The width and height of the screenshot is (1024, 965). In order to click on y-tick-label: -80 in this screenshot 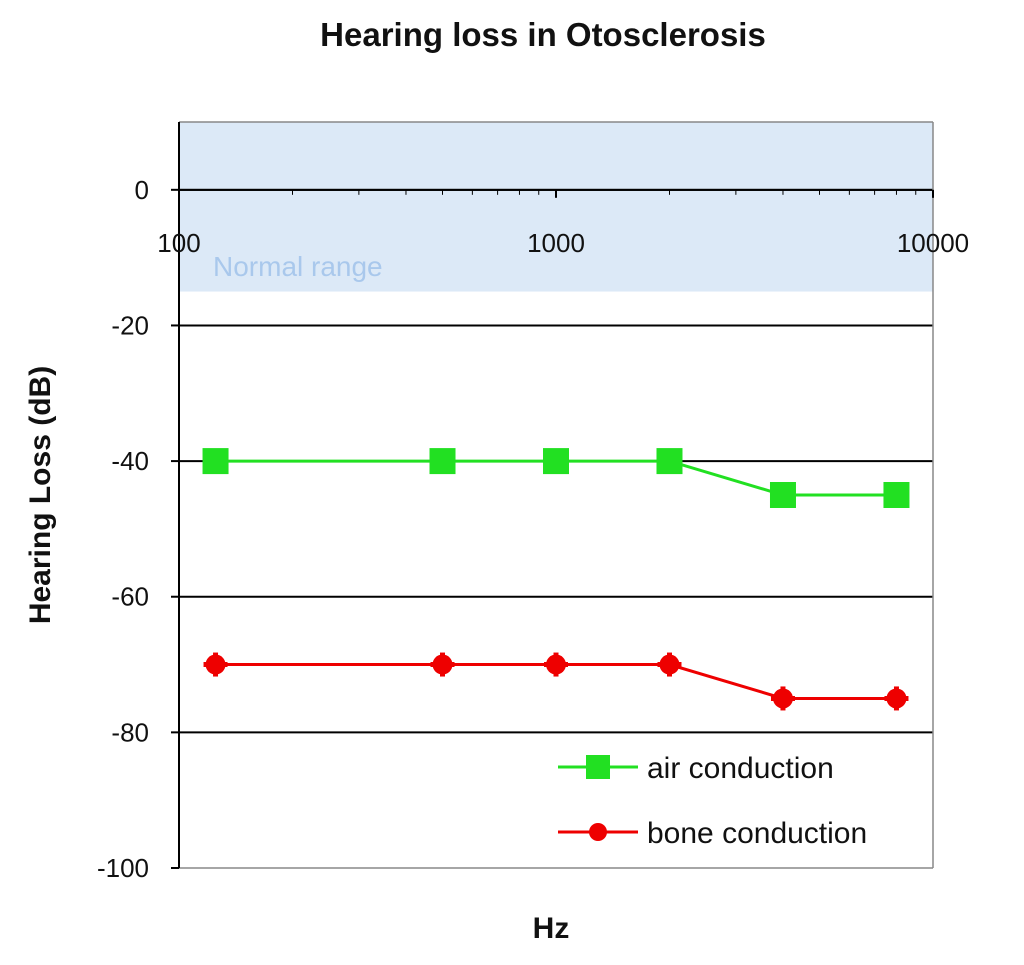, I will do `click(130, 732)`.